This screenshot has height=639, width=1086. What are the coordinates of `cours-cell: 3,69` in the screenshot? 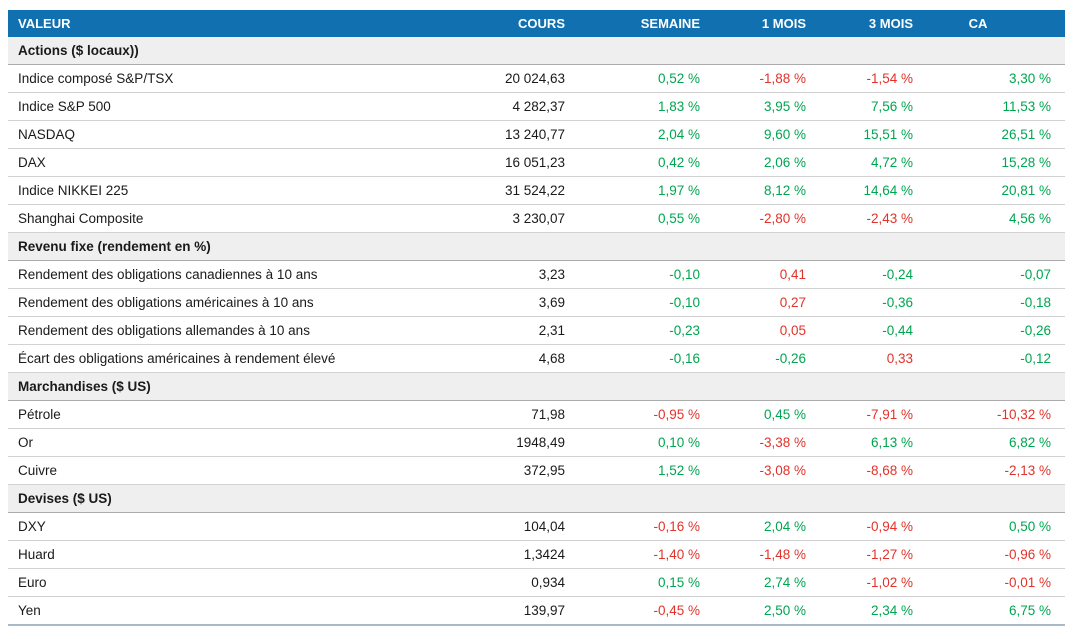 It's located at (505, 302).